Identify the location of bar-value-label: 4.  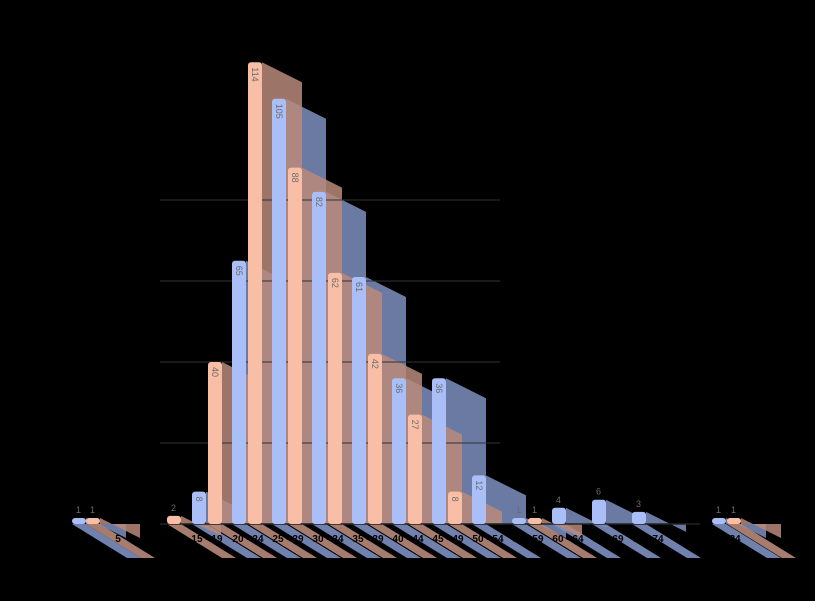
(558, 500).